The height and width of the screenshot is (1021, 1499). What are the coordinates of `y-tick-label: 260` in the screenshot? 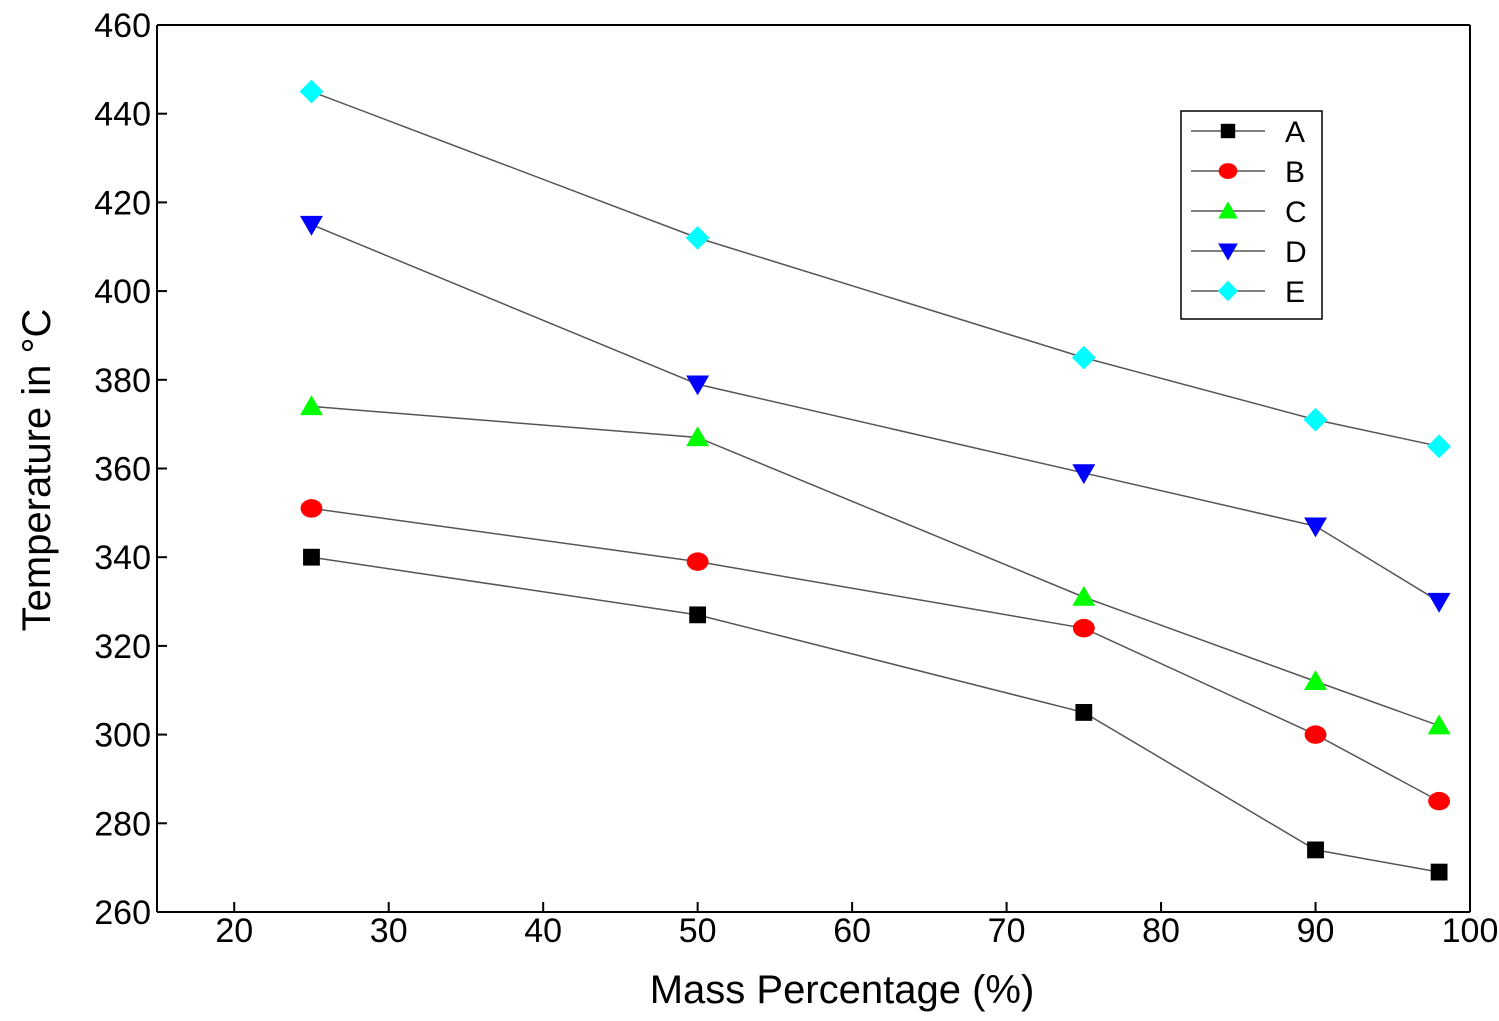 It's located at (122, 913).